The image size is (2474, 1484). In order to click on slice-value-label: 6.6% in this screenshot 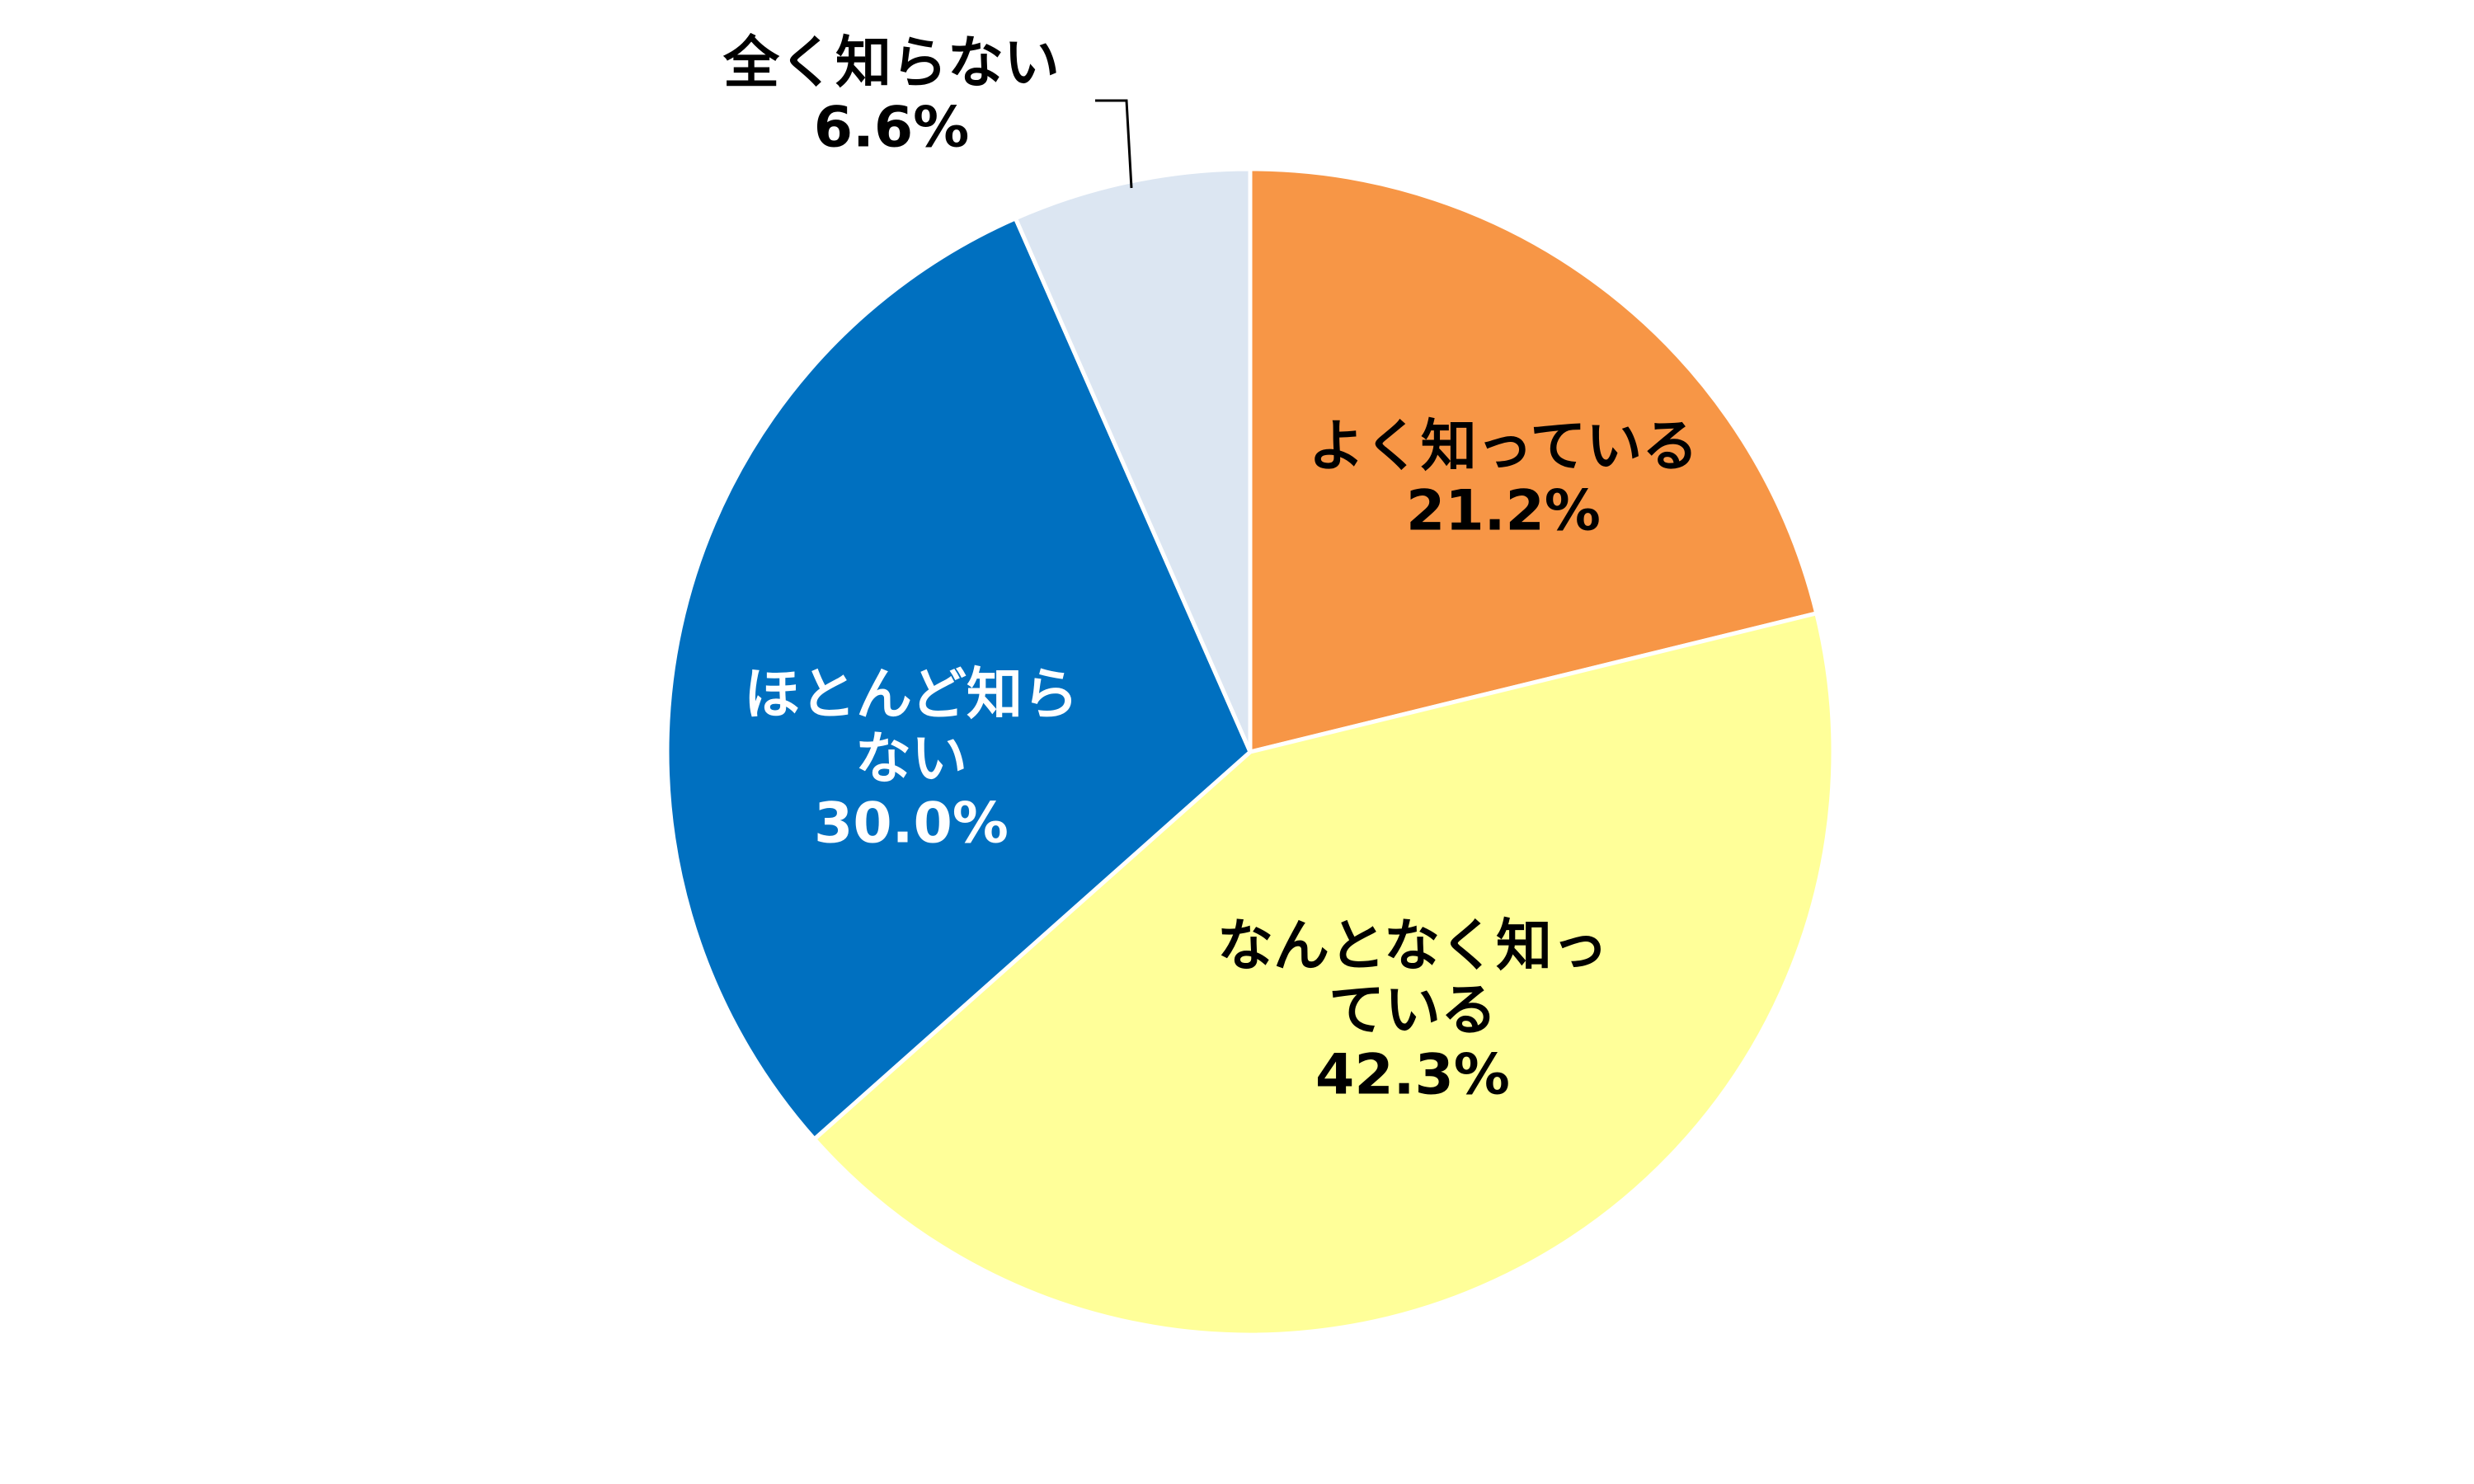, I will do `click(892, 128)`.